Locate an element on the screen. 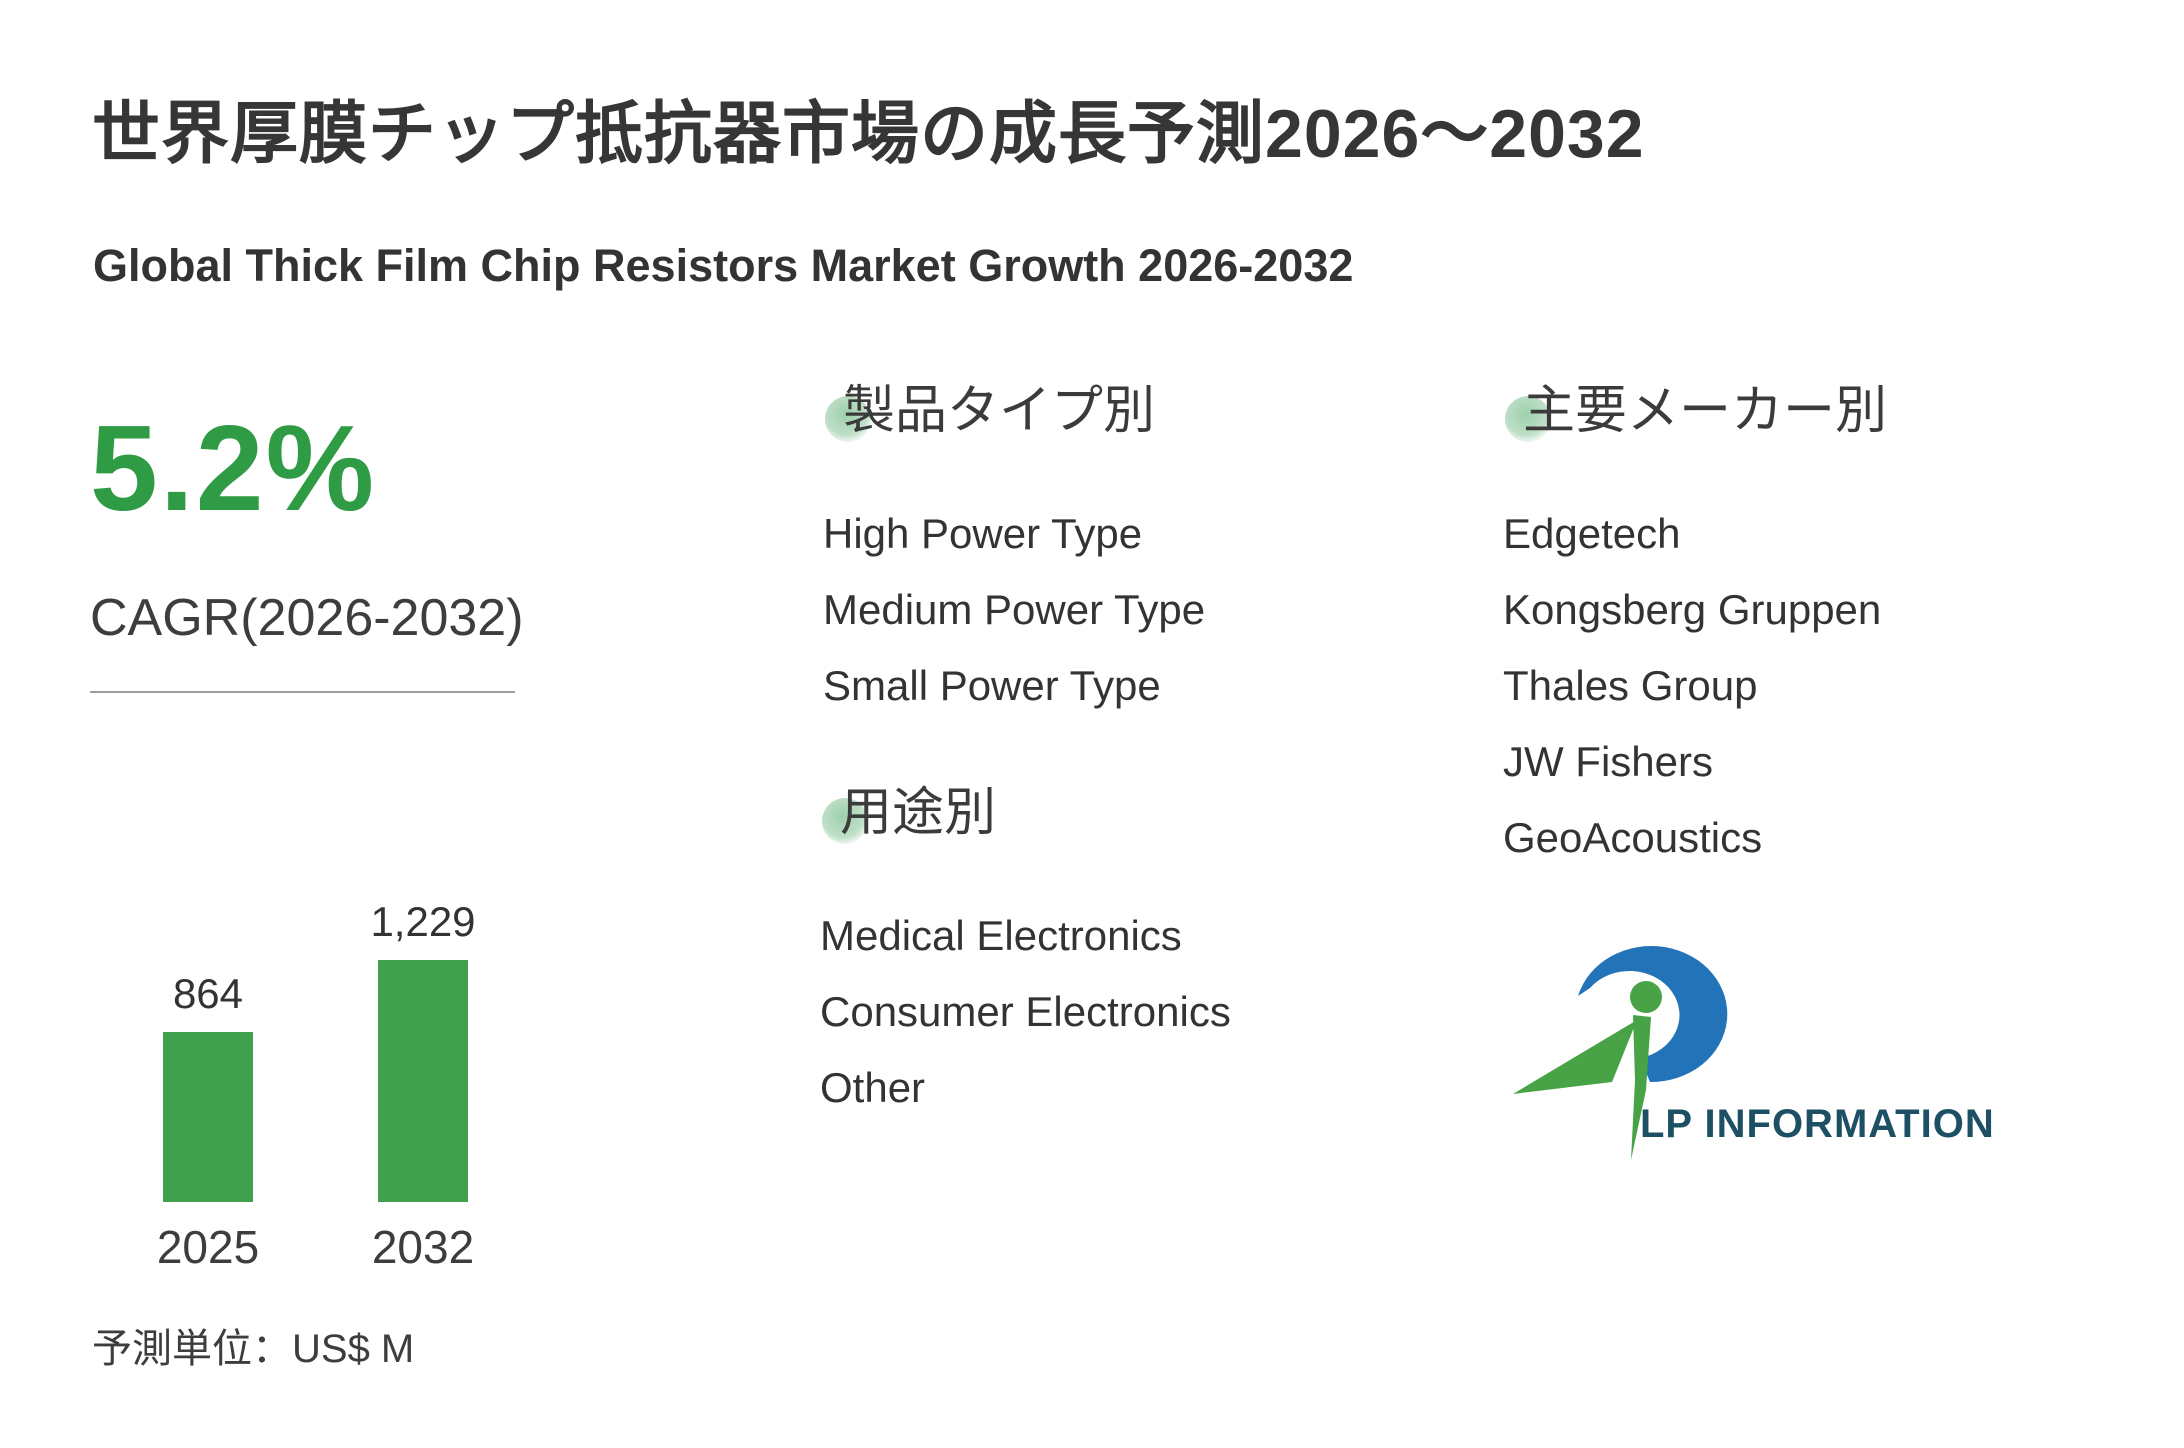 The image size is (2184, 1448). bar-category-label: 2032 is located at coordinates (423, 1247).